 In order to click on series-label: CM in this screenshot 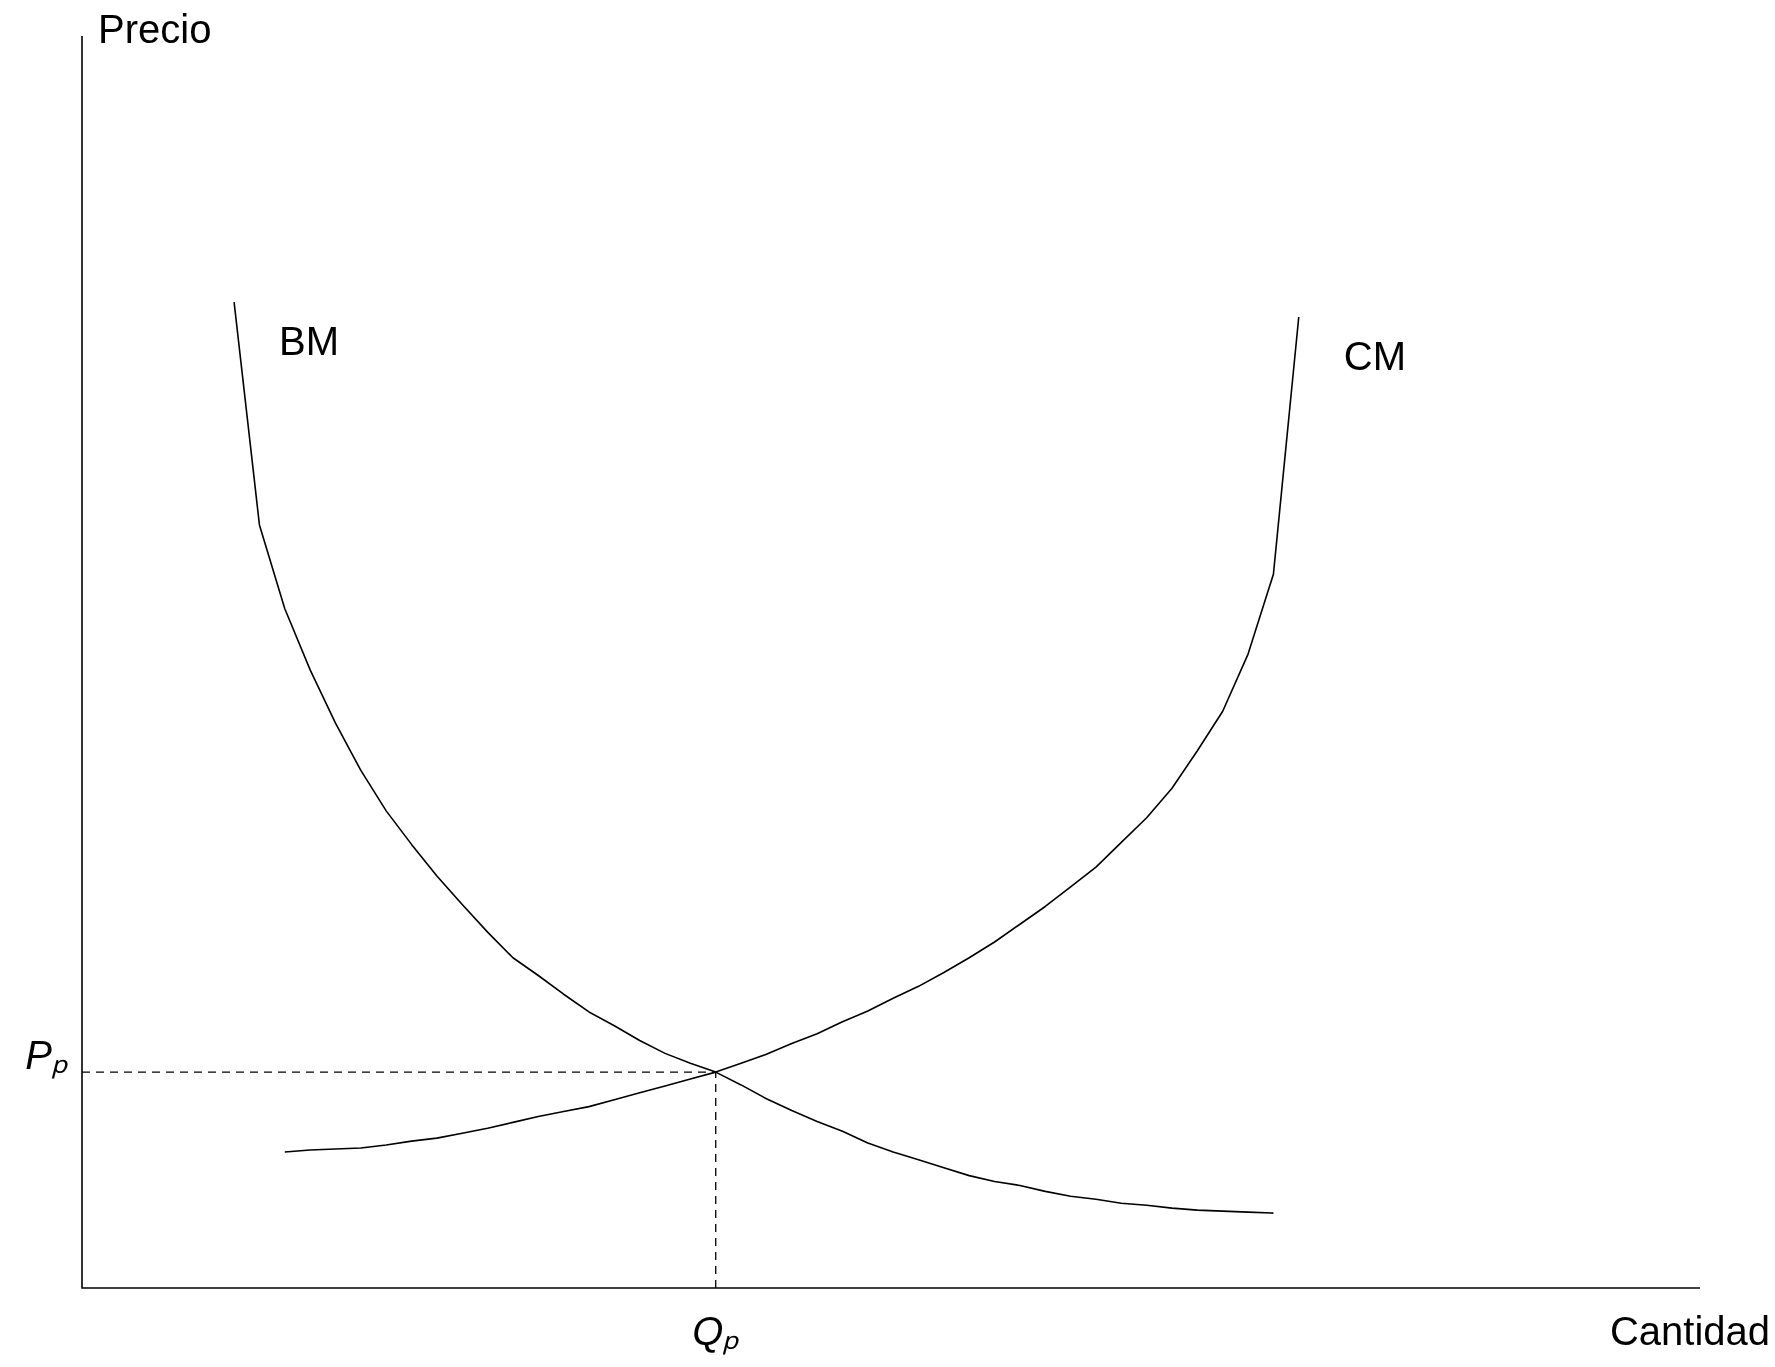, I will do `click(1374, 355)`.